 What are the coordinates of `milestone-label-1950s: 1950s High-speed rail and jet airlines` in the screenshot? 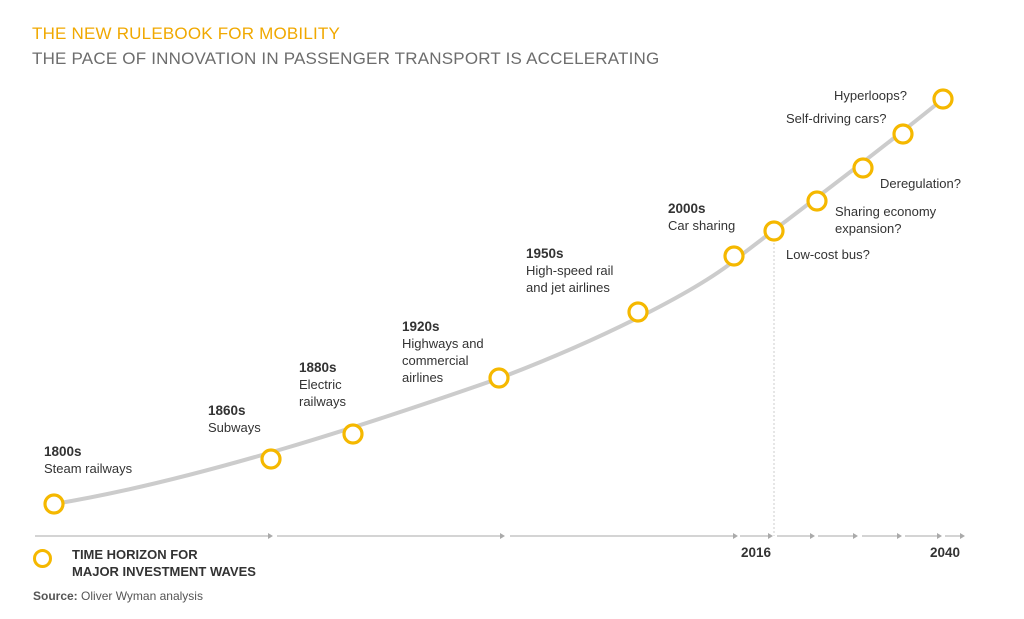 It's located at (569, 270).